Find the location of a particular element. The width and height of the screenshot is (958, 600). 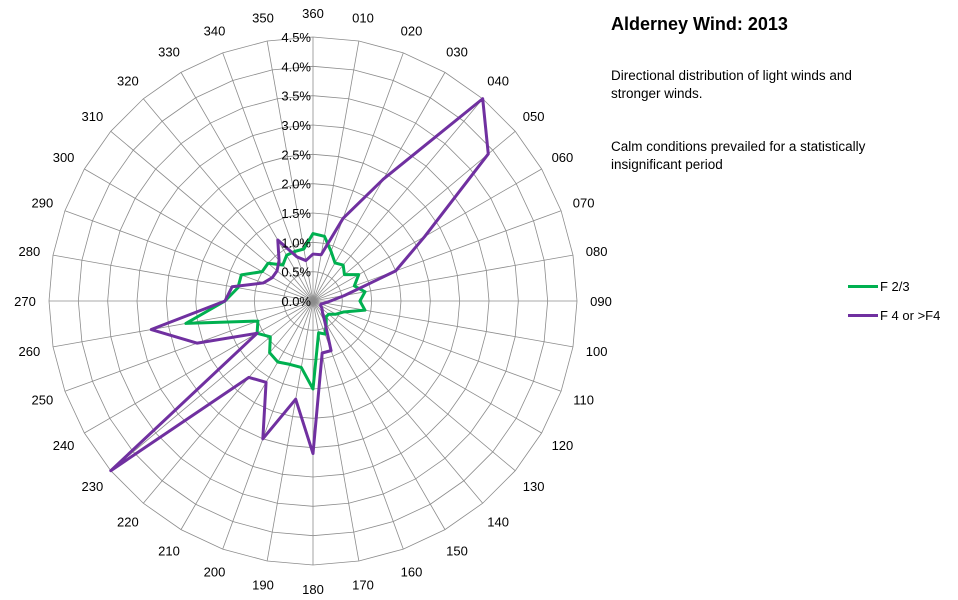

direction-label-040: 040 is located at coordinates (498, 80).